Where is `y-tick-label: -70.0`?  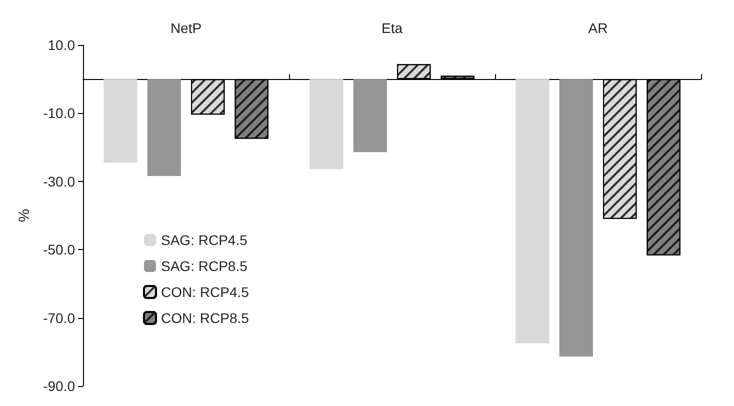
y-tick-label: -70.0 is located at coordinates (59, 318).